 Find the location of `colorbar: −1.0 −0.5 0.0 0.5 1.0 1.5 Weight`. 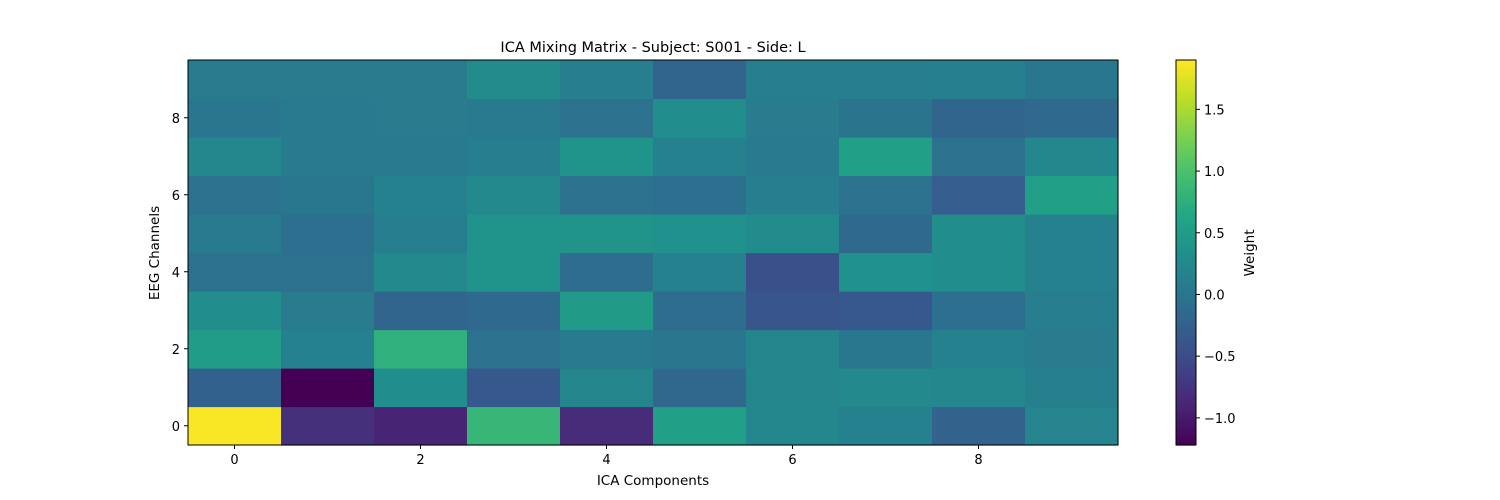

colorbar: −1.0 −0.5 0.0 0.5 1.0 1.5 Weight is located at coordinates (1216, 252).